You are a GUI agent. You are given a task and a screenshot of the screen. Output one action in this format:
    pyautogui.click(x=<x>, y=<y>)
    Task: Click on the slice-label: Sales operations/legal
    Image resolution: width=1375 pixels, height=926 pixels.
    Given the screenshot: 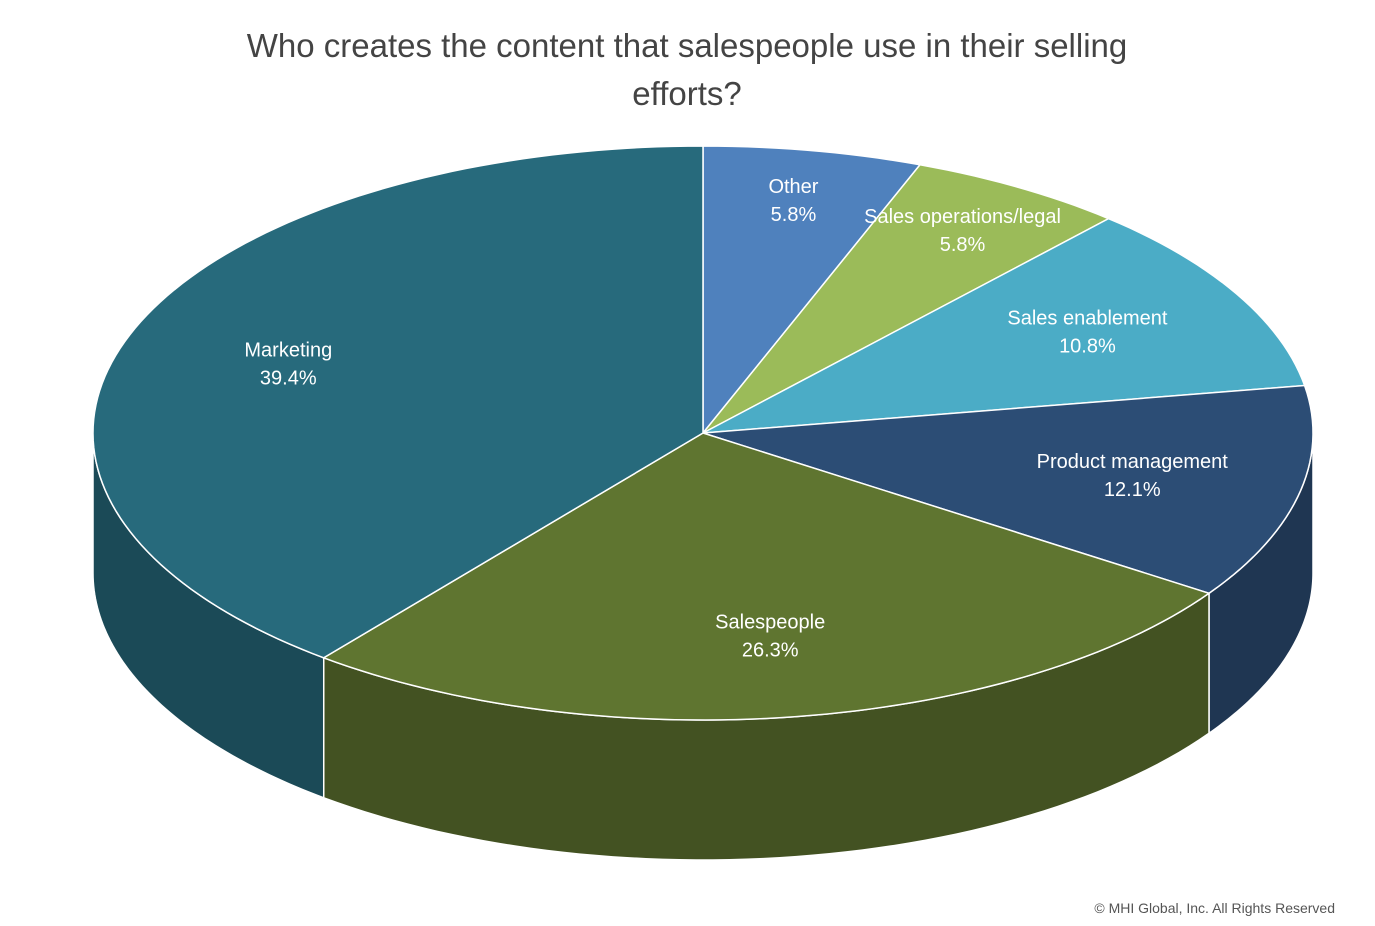 What is the action you would take?
    pyautogui.click(x=962, y=217)
    